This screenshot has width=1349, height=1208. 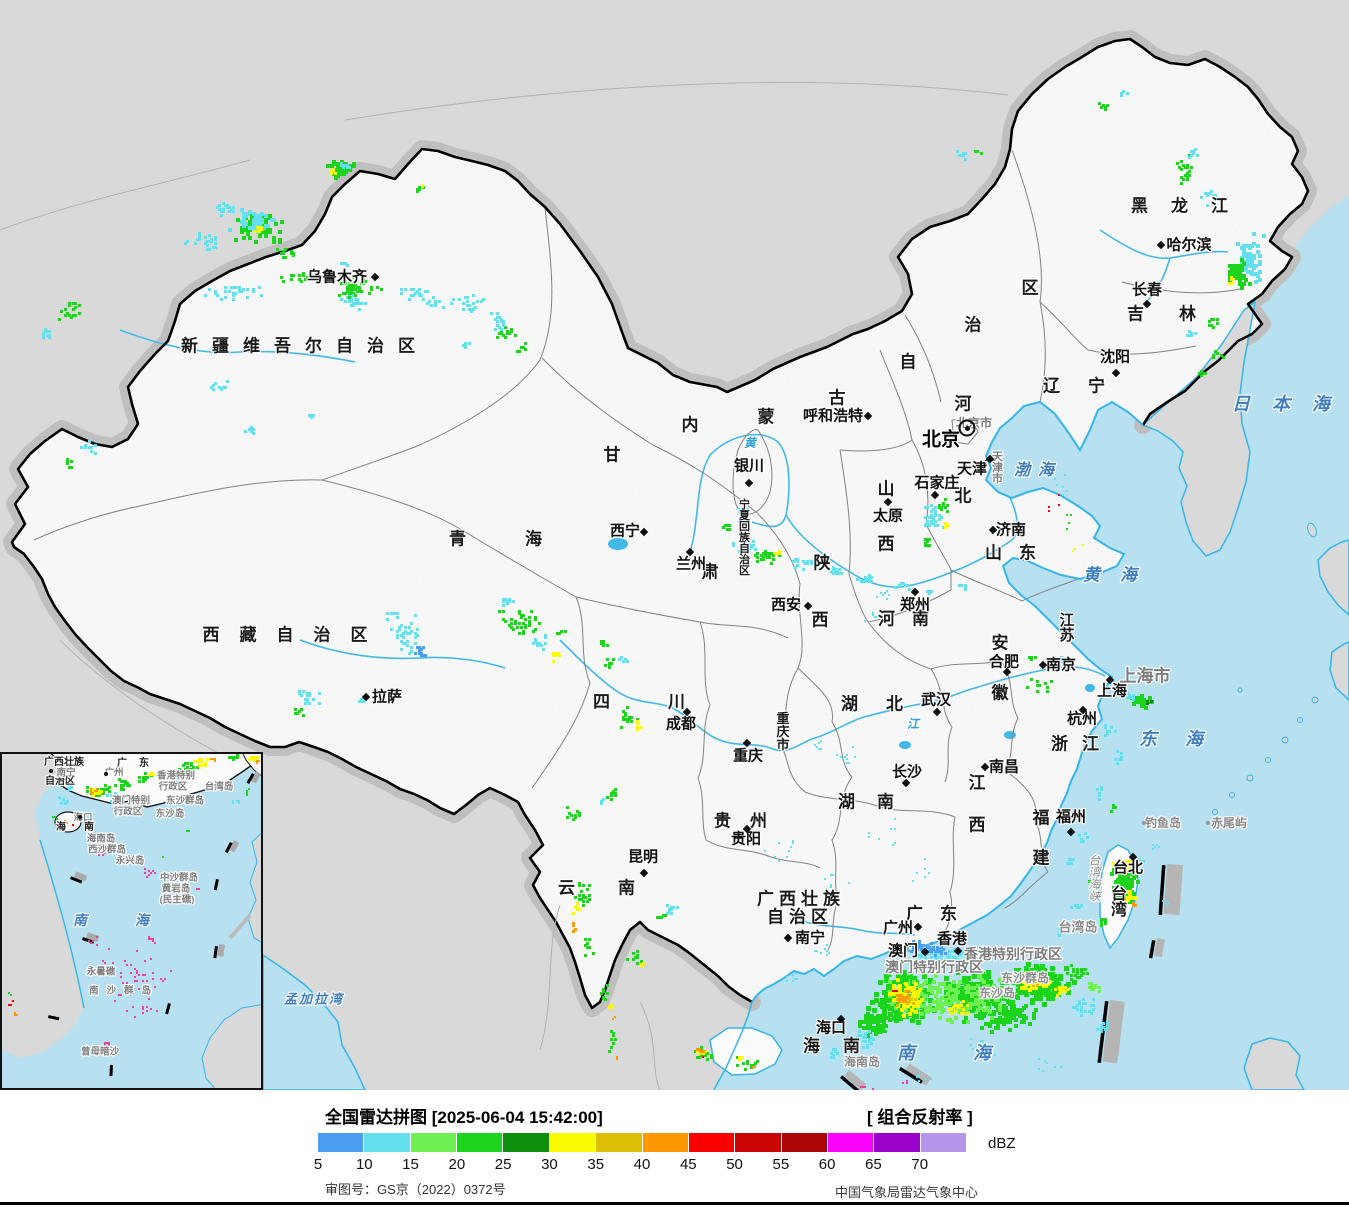 I want to click on vietnam-coastline, so click(x=733, y=1045).